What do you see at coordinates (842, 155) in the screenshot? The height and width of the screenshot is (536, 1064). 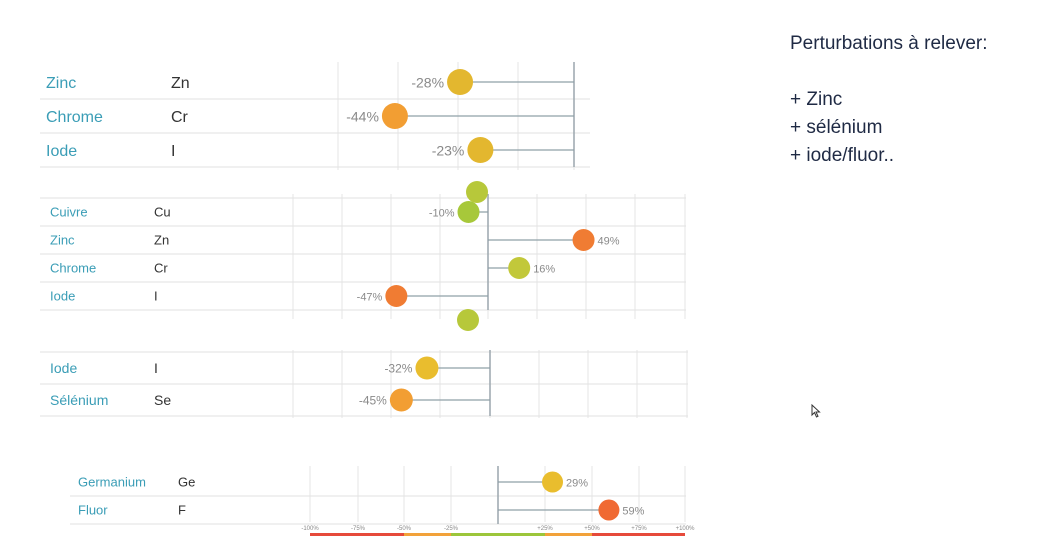 I see `notes-item-iode-fluor: + iode/fluor..` at bounding box center [842, 155].